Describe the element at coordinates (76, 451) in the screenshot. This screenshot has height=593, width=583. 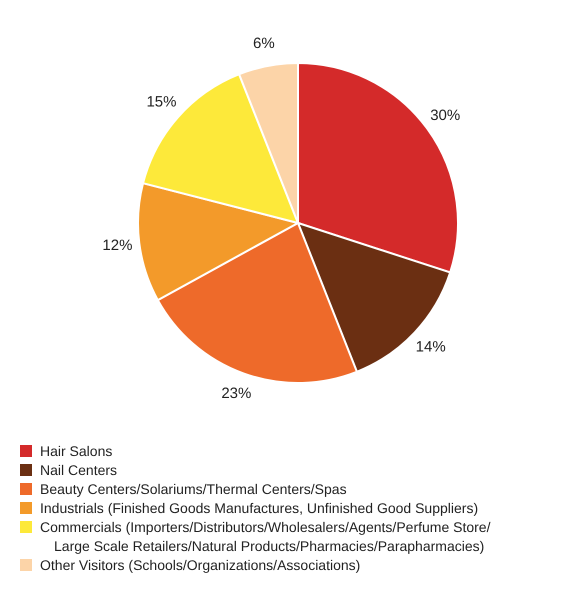
I see `legend-label: Hair Salons` at that location.